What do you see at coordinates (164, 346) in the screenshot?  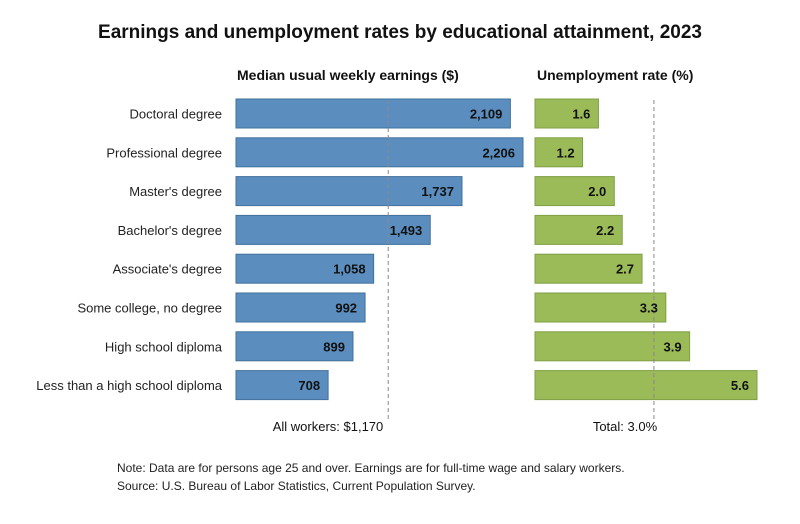 I see `category-label: High school diploma` at bounding box center [164, 346].